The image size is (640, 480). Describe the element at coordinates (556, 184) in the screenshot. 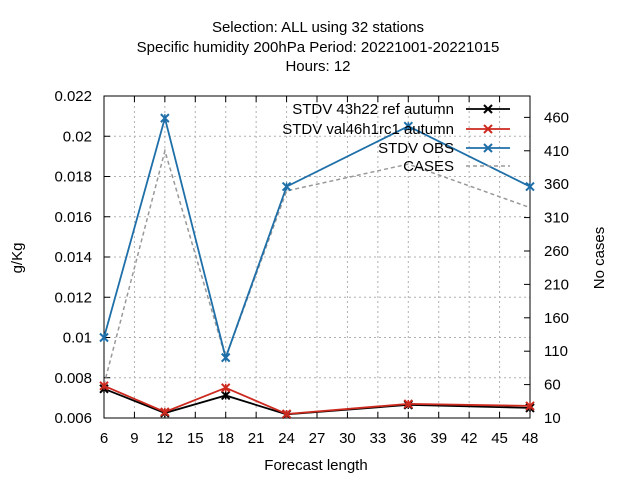

I see `y2-tick-label: 360` at that location.